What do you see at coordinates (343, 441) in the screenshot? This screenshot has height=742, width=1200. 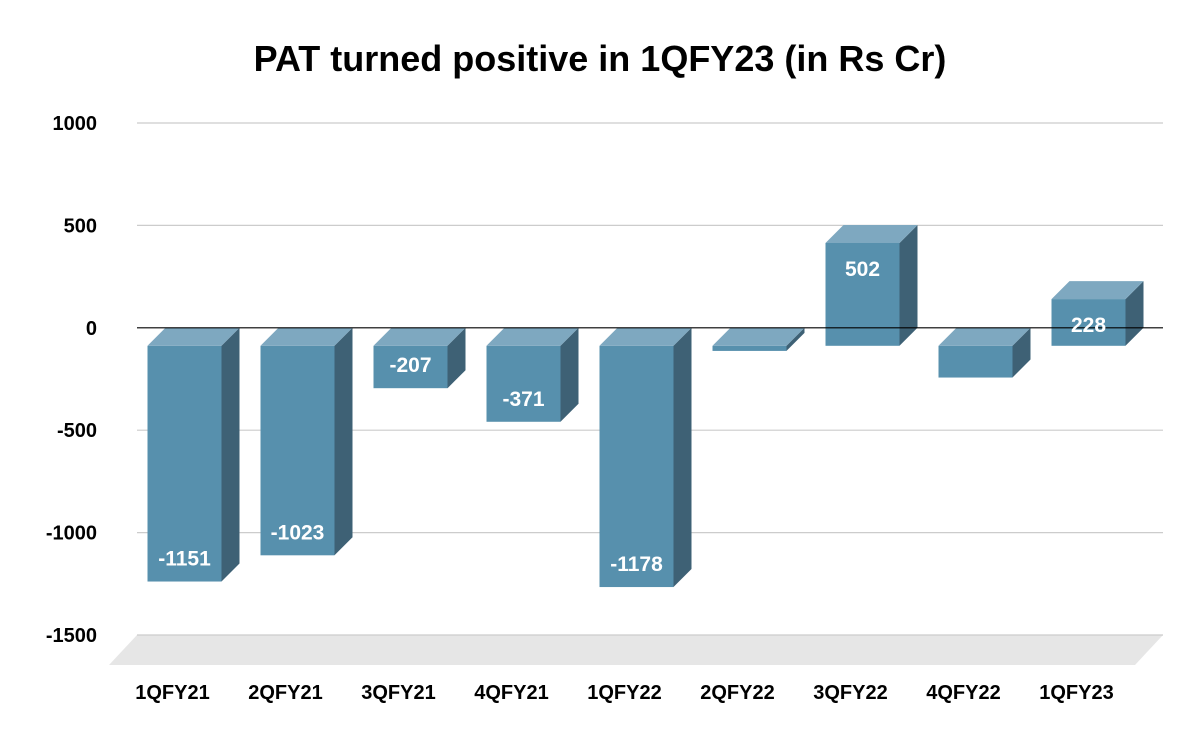 I see `bar-side-2QFY21` at bounding box center [343, 441].